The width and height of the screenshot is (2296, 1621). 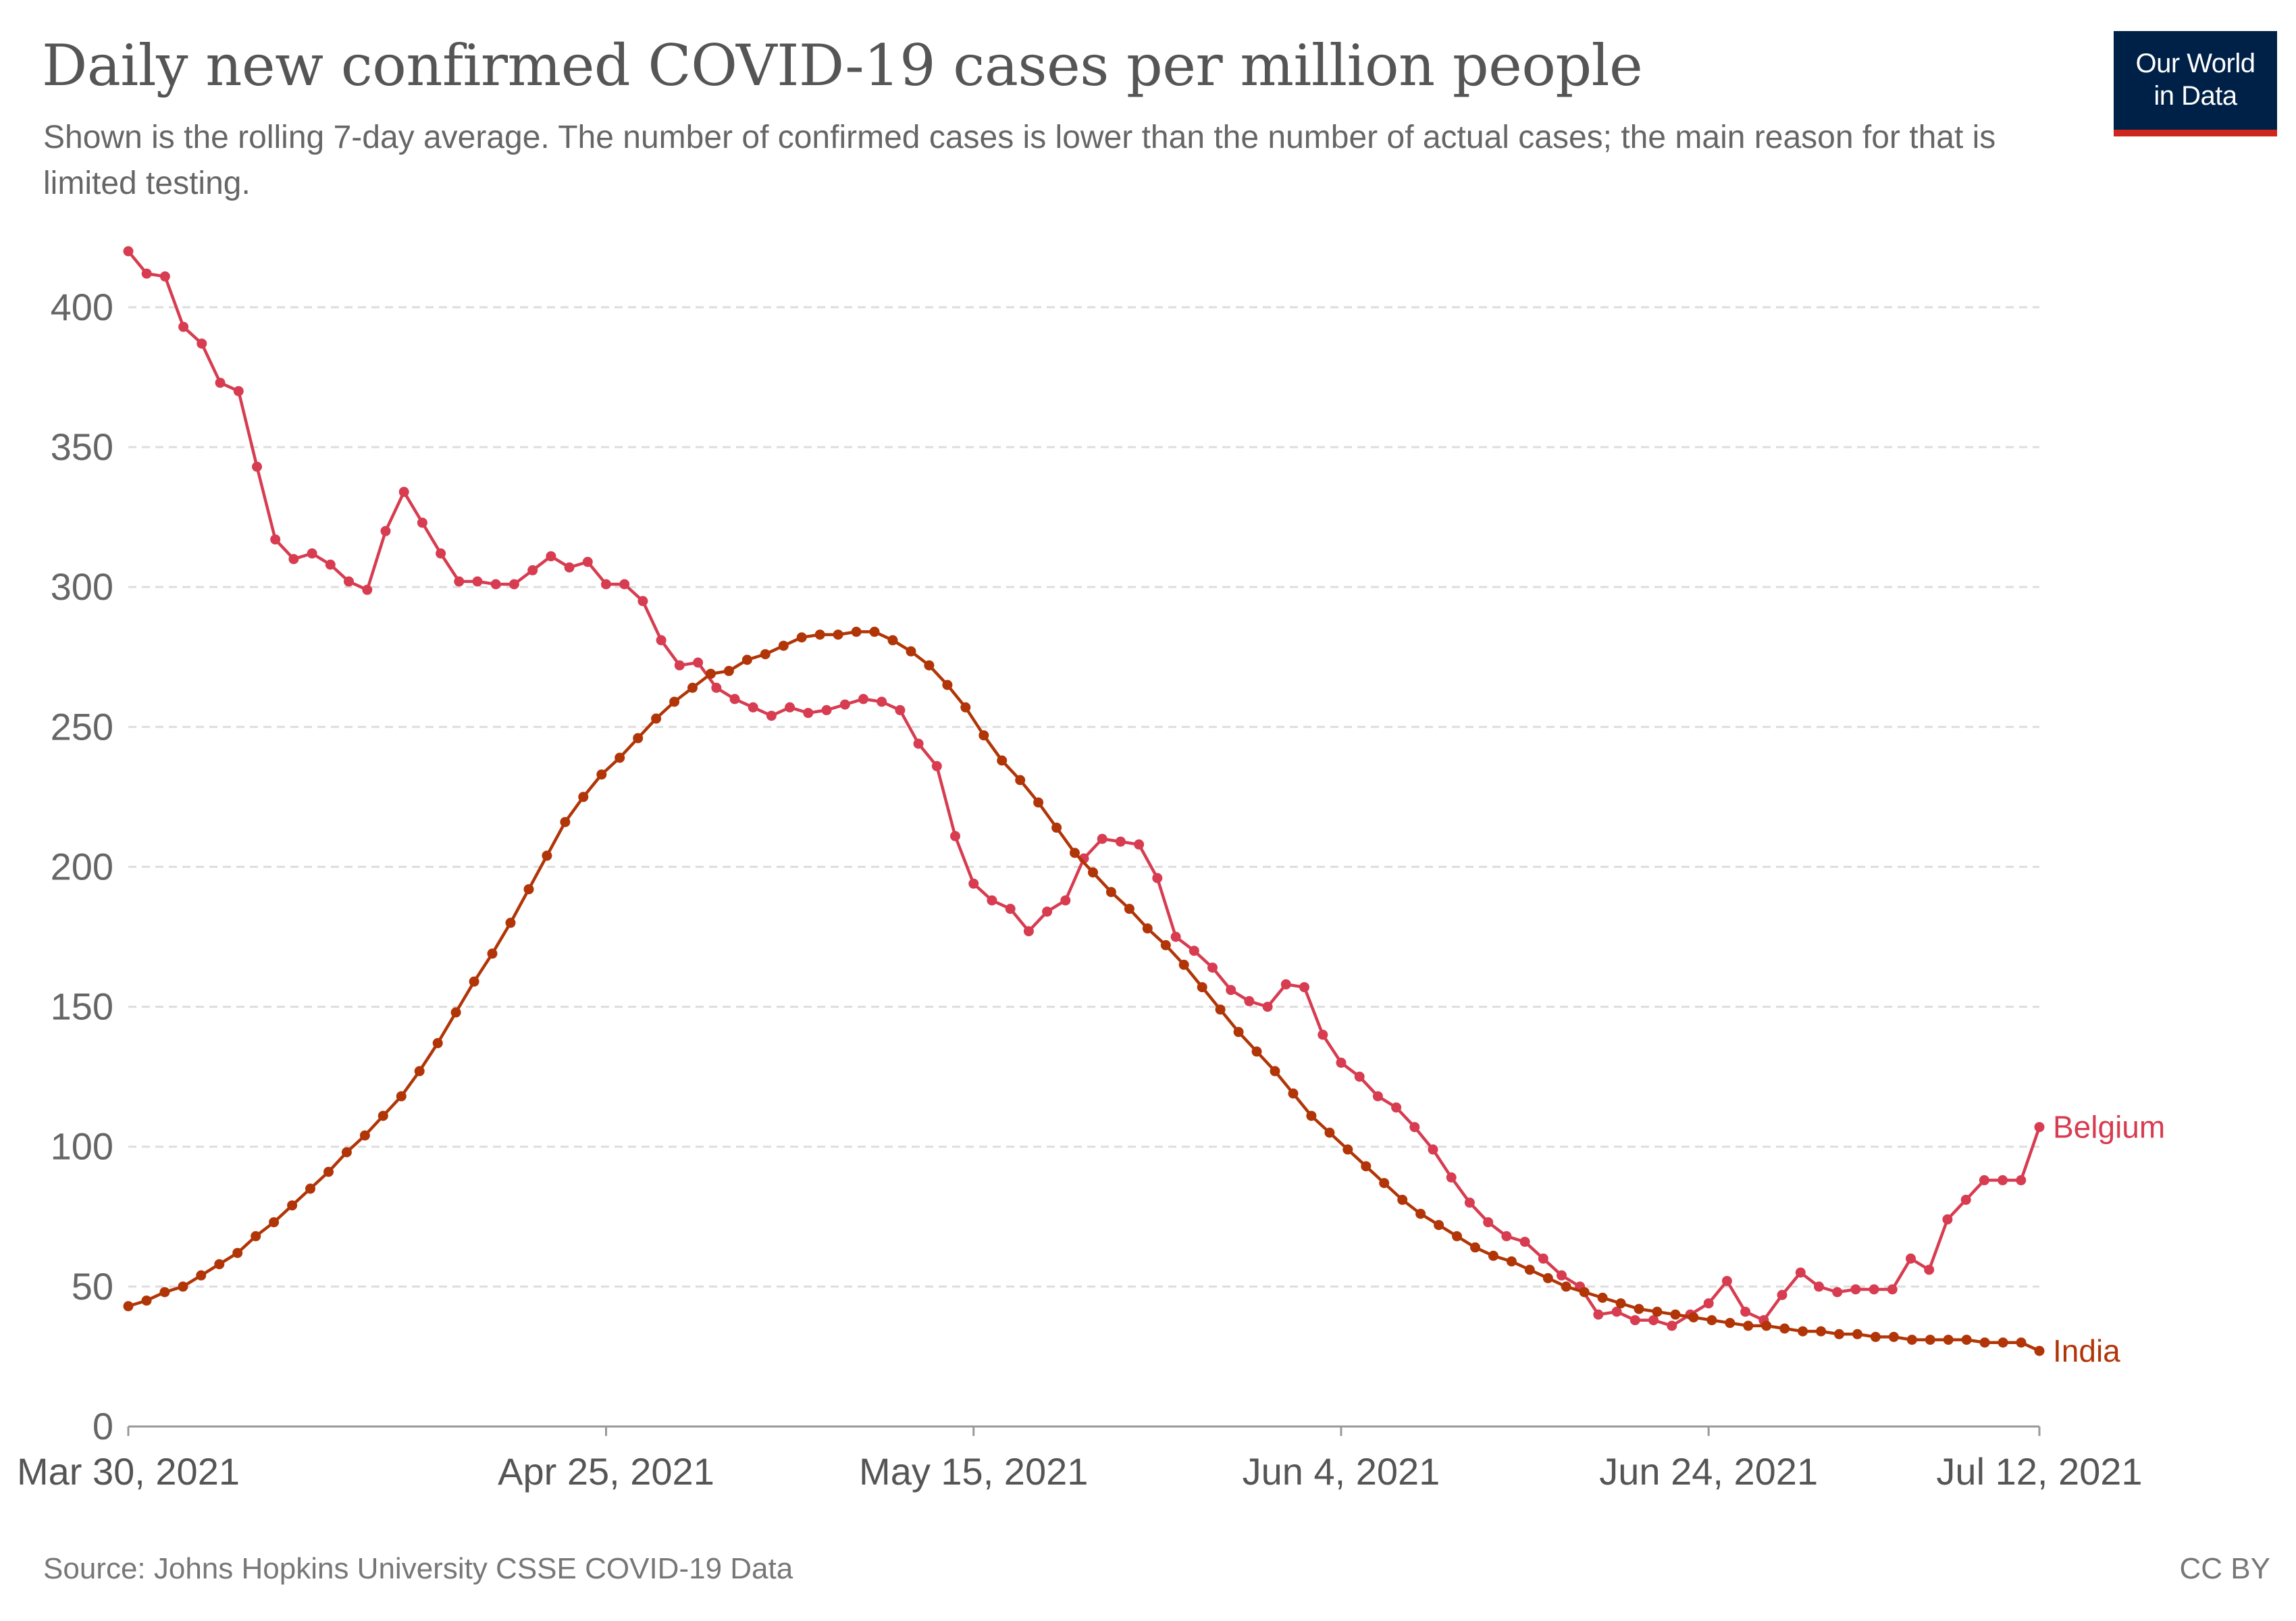 I want to click on y-tick-label: 100, so click(x=82, y=1146).